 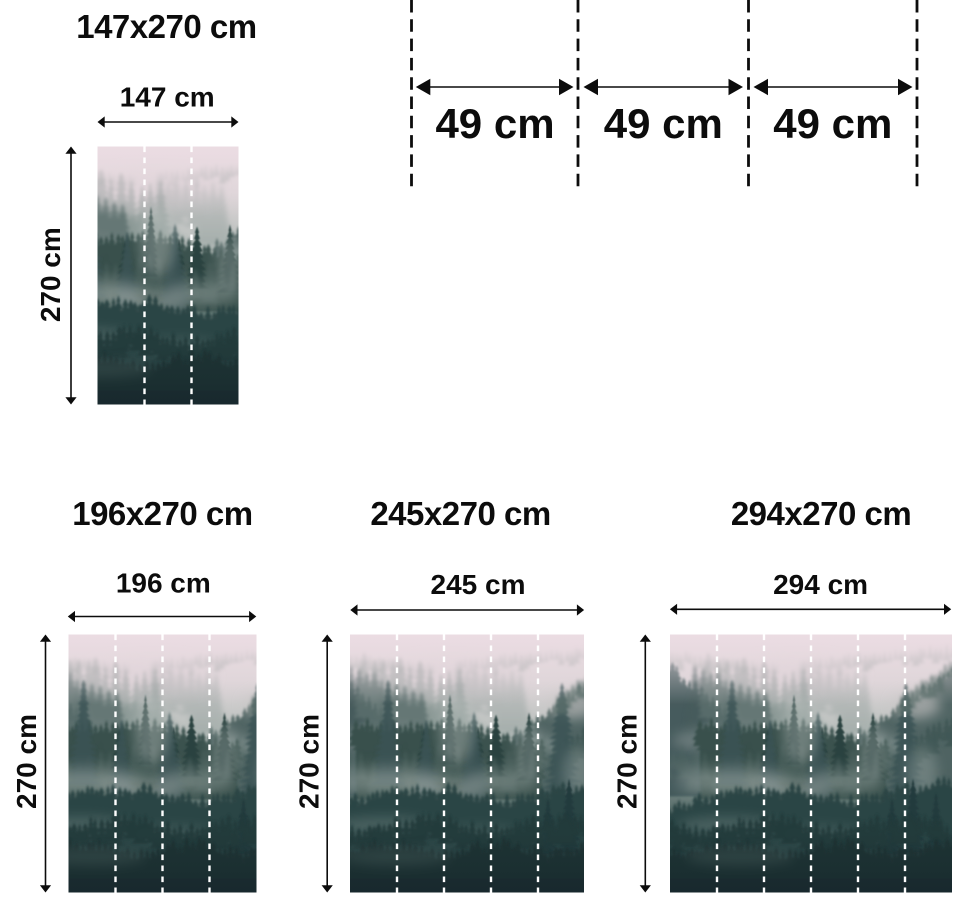 What do you see at coordinates (460, 513) in the screenshot?
I see `svg-text: 245x270 cm` at bounding box center [460, 513].